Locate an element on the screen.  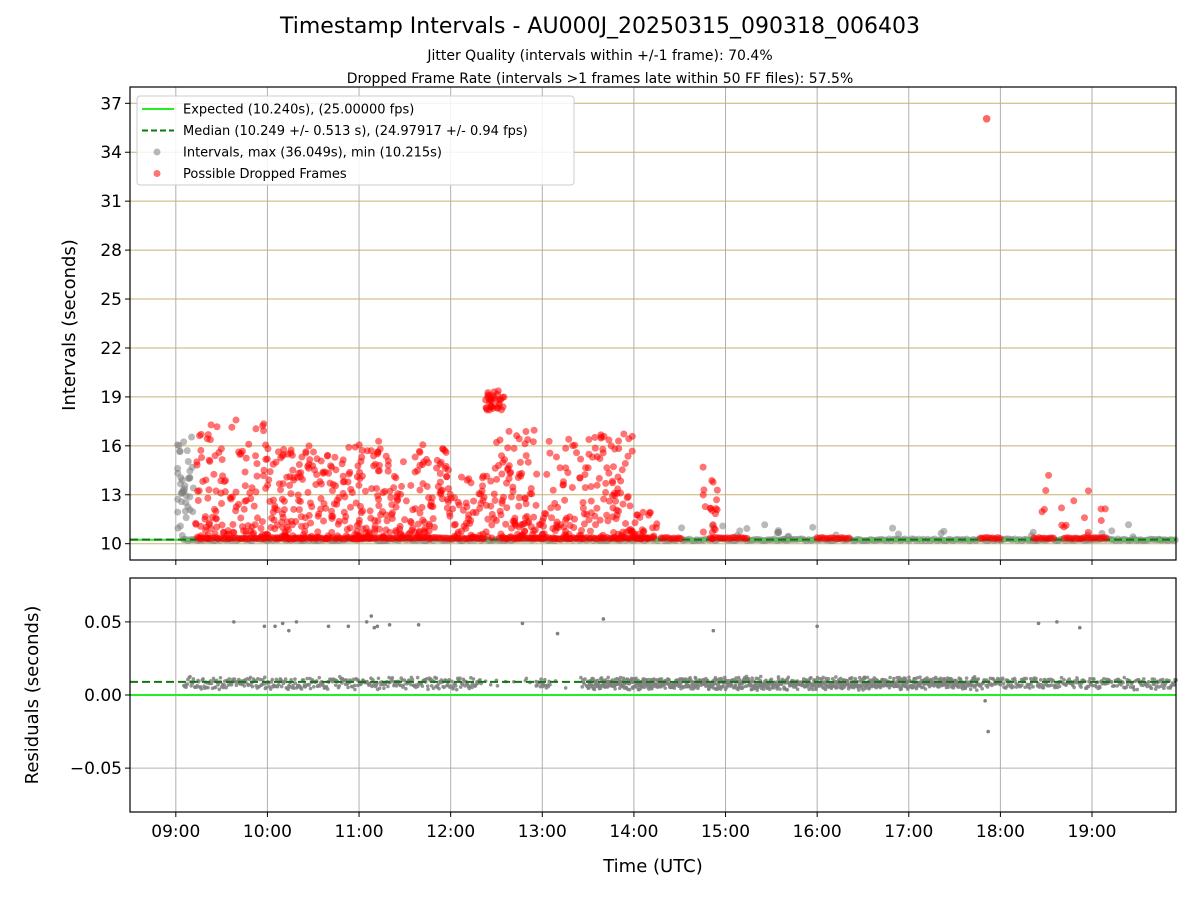
intervals-y-axis-label: Intervals (seconds) is located at coordinates (69, 325).